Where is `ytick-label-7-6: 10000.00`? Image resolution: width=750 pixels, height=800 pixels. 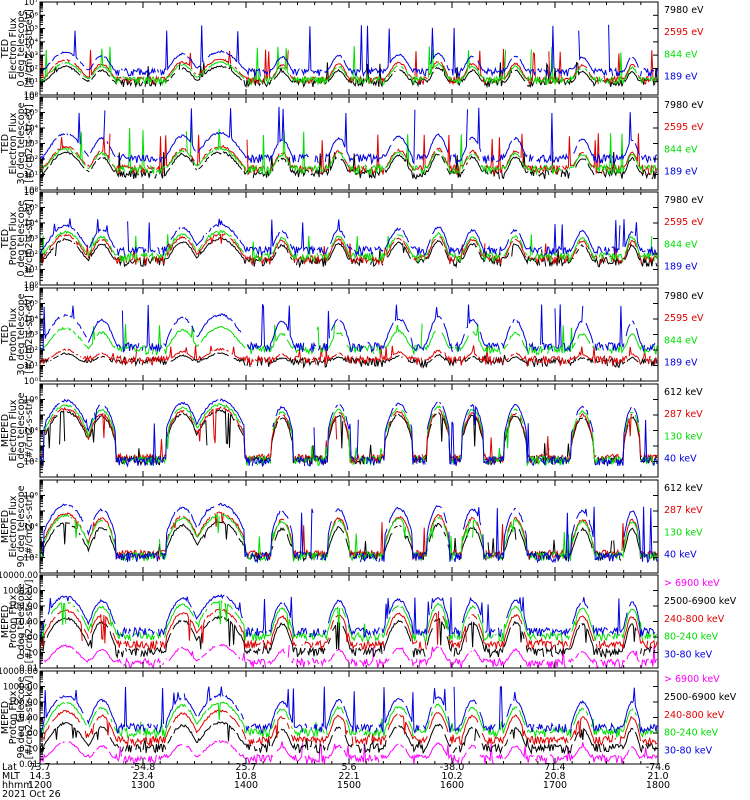
ytick-label-7-6: 10000.00 is located at coordinates (19, 576).